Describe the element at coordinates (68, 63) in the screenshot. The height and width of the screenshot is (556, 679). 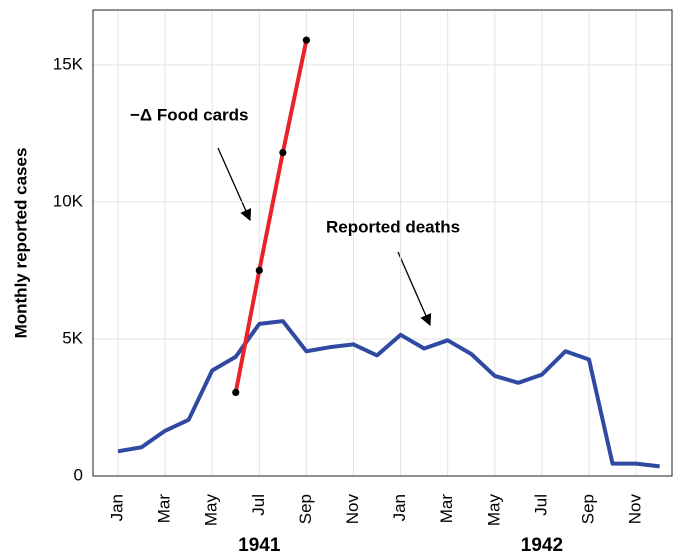
I see `y-tick-label: 15K` at that location.